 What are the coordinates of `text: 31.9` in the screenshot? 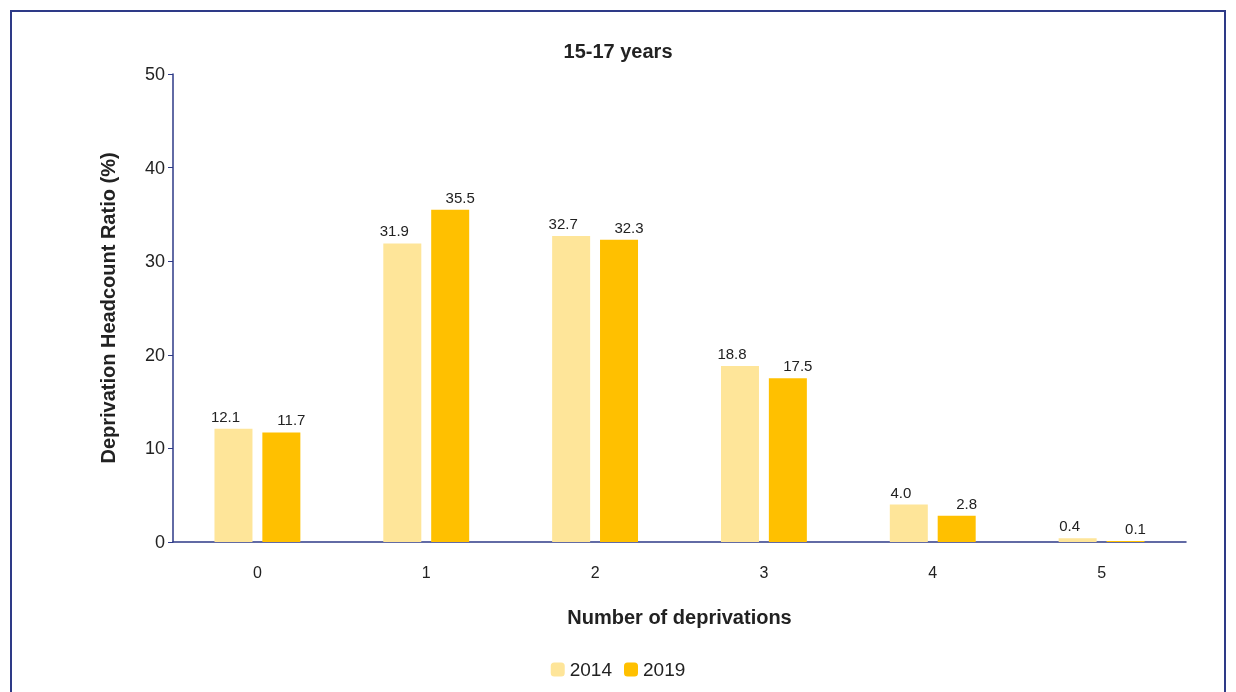 It's located at (394, 231).